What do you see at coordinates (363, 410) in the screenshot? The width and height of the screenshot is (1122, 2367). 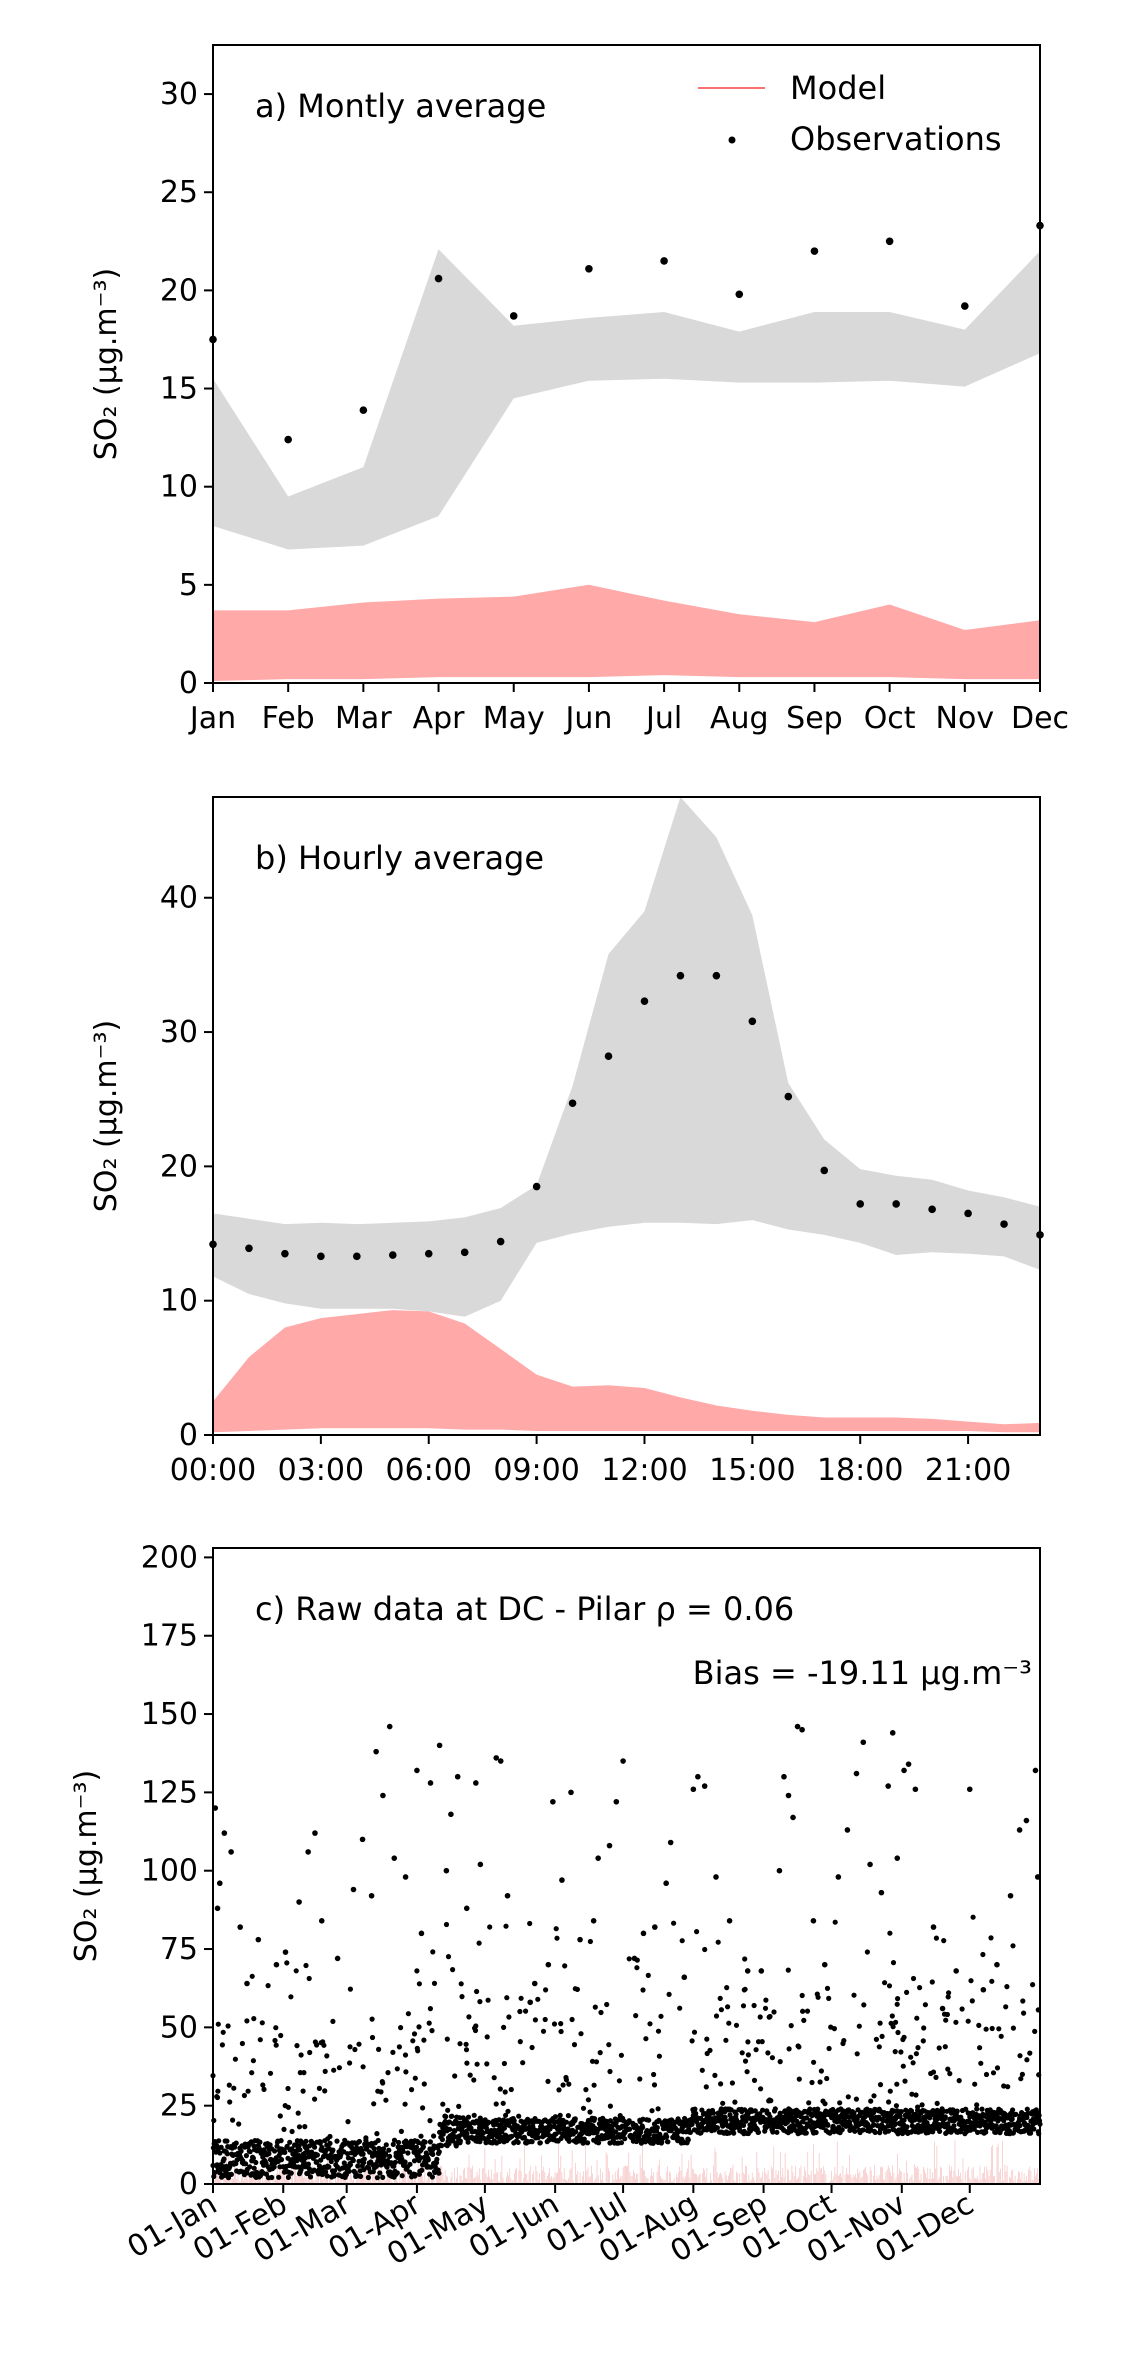 I see `observation-point-mar` at bounding box center [363, 410].